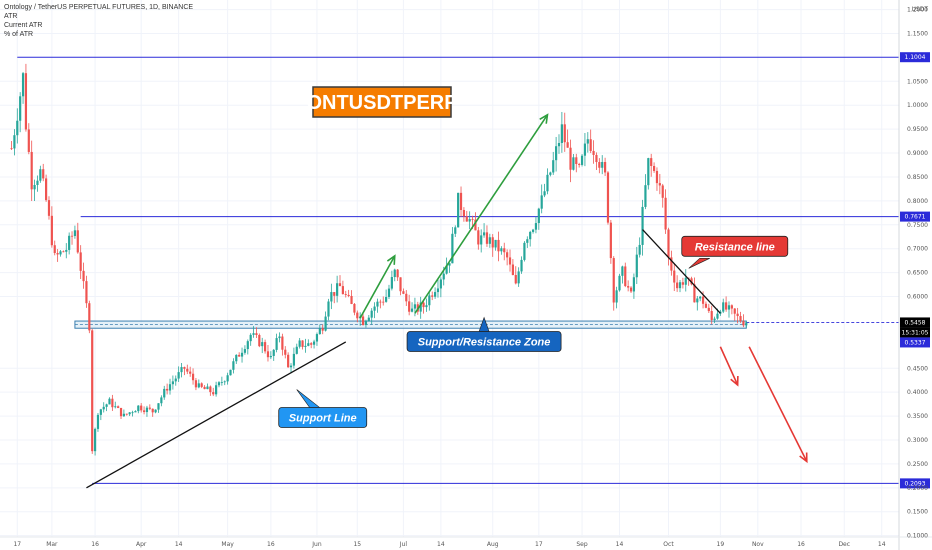 Image resolution: width=932 pixels, height=550 pixels. Describe the element at coordinates (227, 544) in the screenshot. I see `x-tick-label: May` at that location.